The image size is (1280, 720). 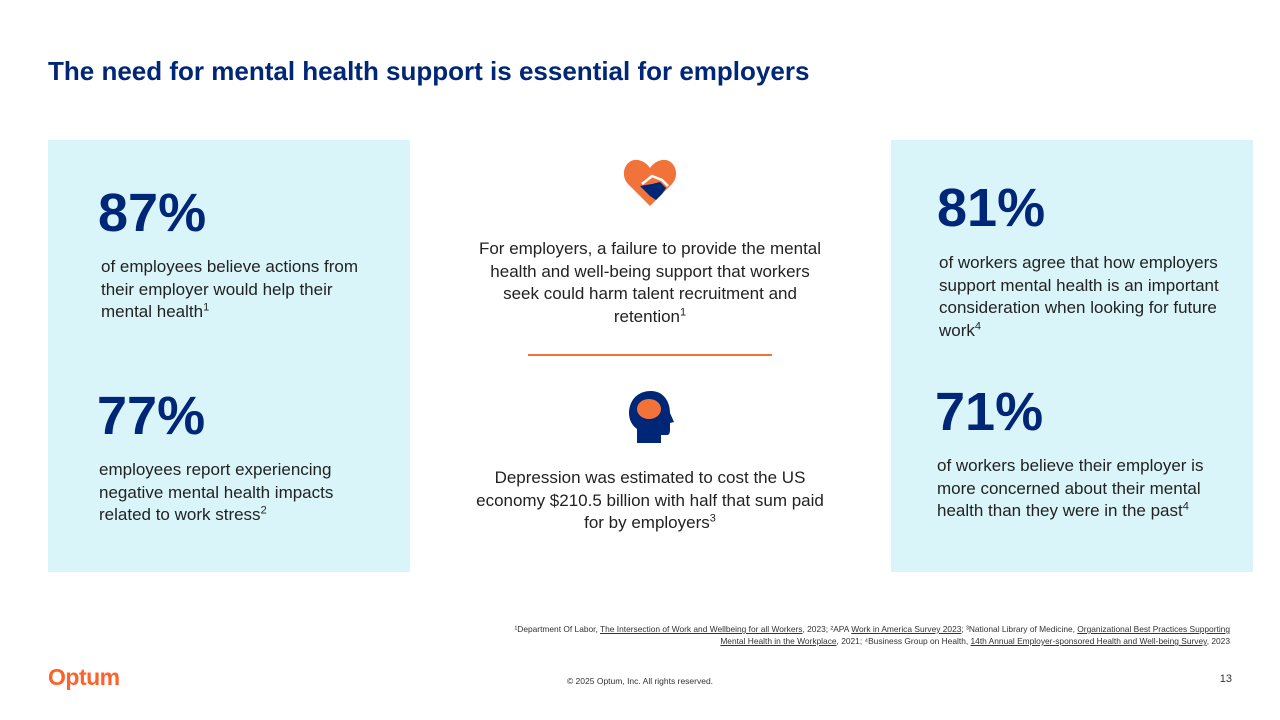 I want to click on copyright: © 2025 Optum, Inc. All rights reserved., so click(x=640, y=681).